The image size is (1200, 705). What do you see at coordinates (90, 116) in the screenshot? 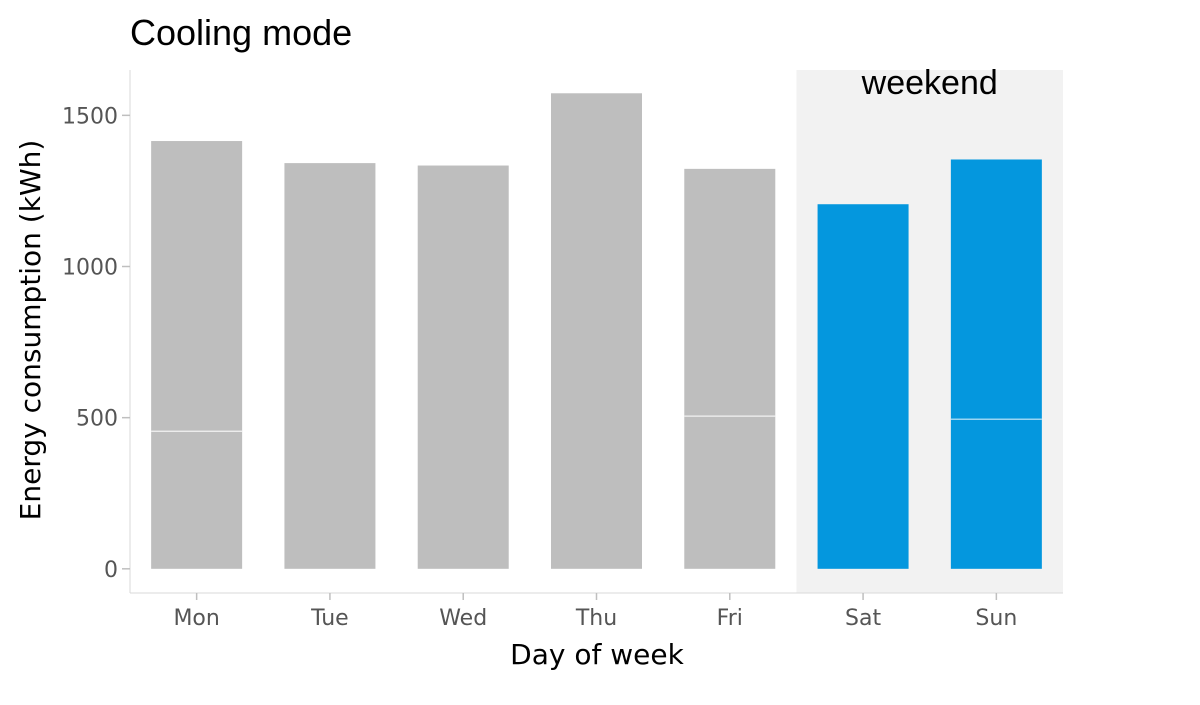
I see `y-tick-label: 1500` at bounding box center [90, 116].